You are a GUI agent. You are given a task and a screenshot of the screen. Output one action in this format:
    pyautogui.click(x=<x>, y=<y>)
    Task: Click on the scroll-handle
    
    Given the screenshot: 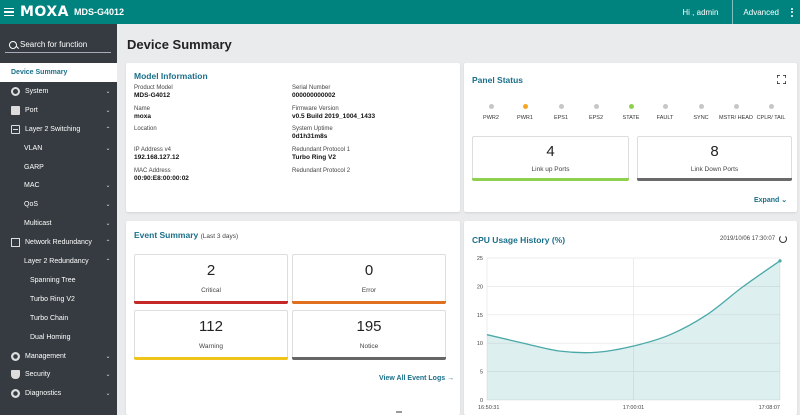 What is the action you would take?
    pyautogui.click(x=399, y=412)
    